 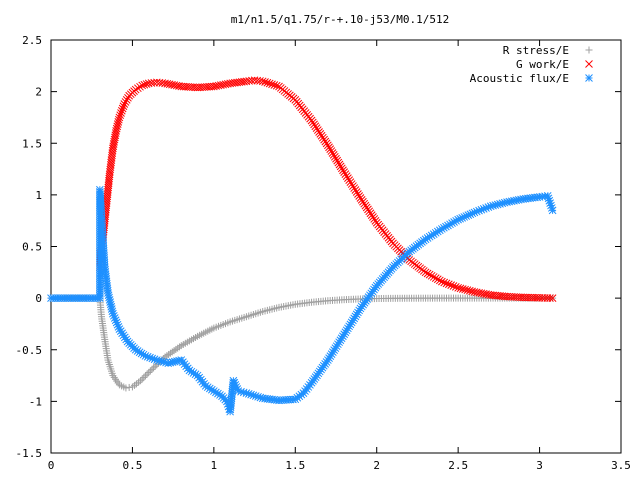 What do you see at coordinates (29, 453) in the screenshot?
I see `y-tick-label: -1.5` at bounding box center [29, 453].